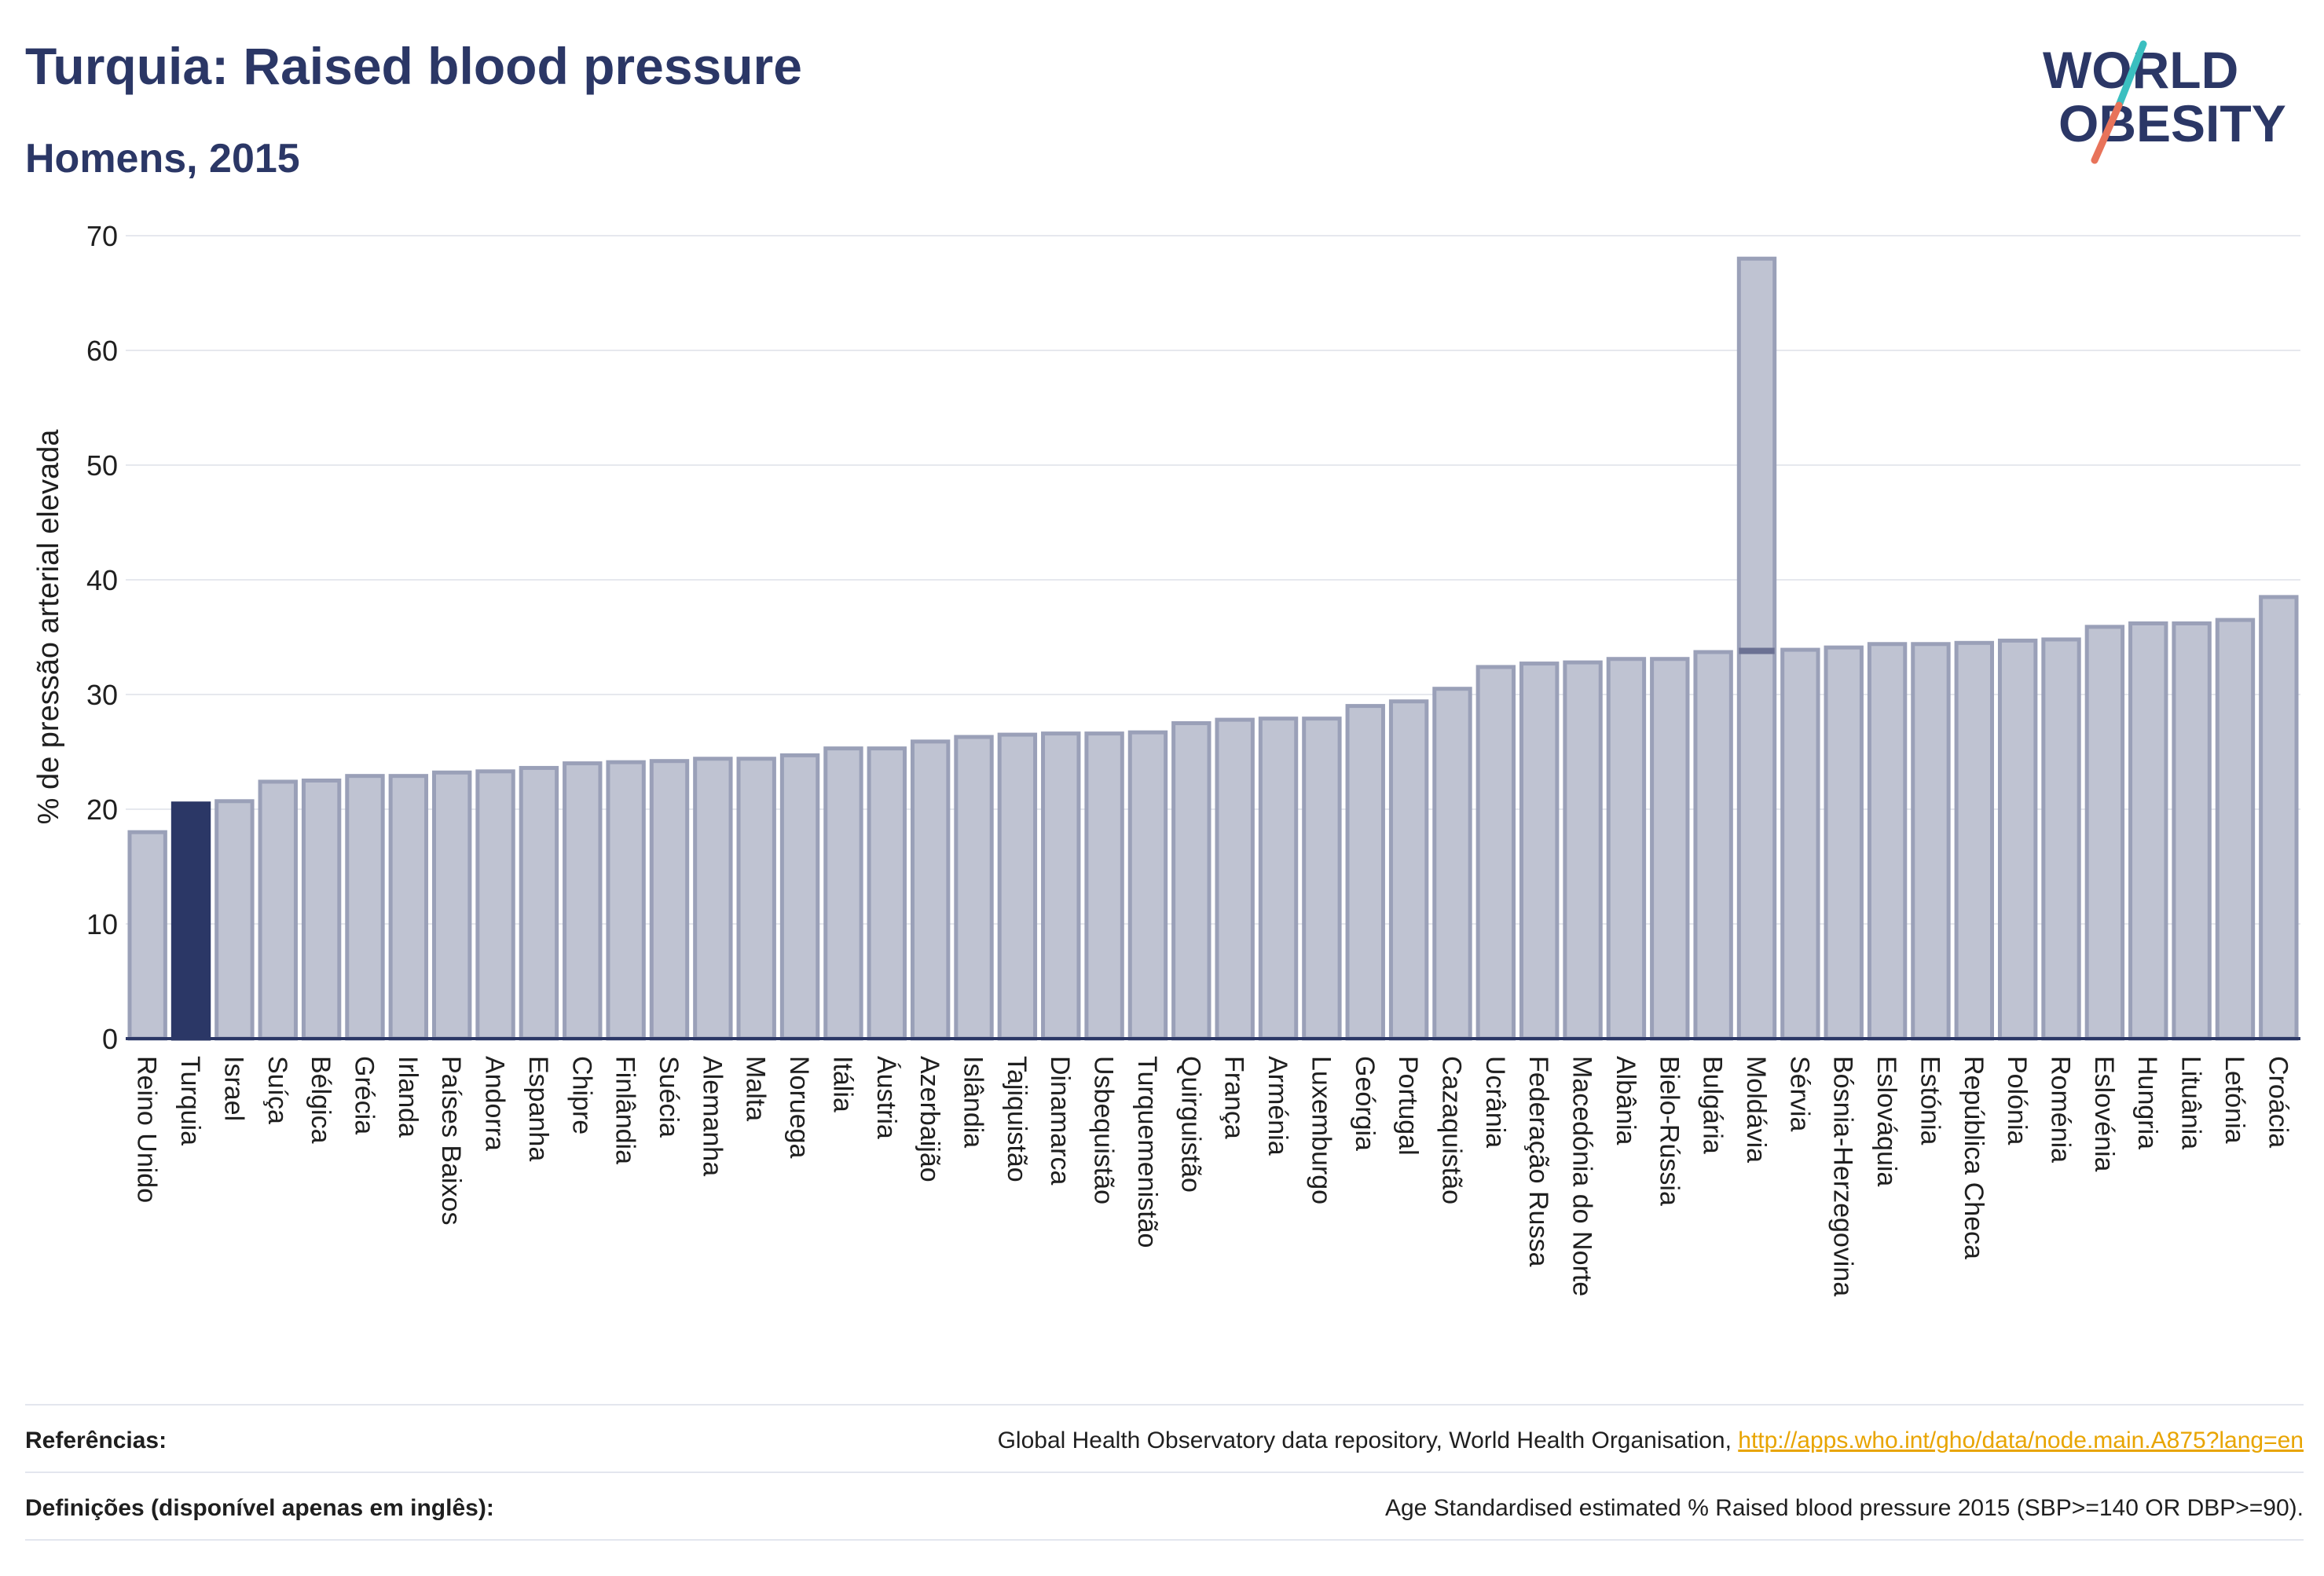 This screenshot has height=1576, width=2324. Describe the element at coordinates (1164, 1472) in the screenshot. I see `footer-divider-middle` at that location.